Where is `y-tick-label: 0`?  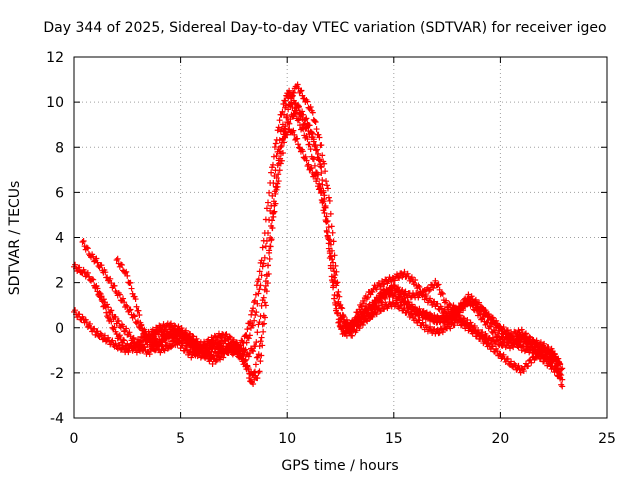
y-tick-label: 0 is located at coordinates (59, 329).